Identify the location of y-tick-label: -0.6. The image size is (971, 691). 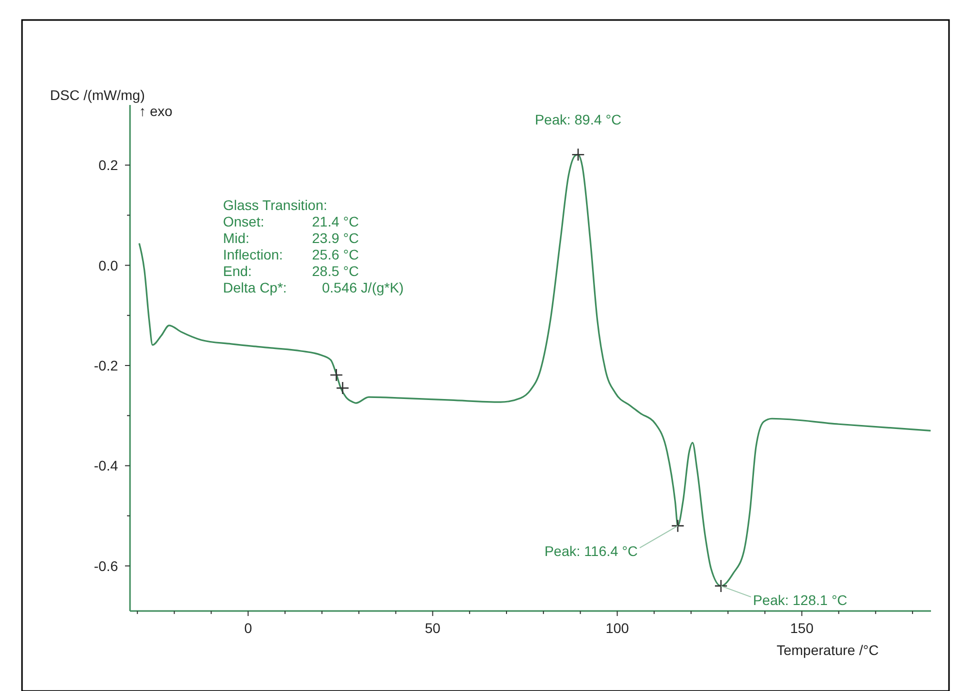
(106, 566).